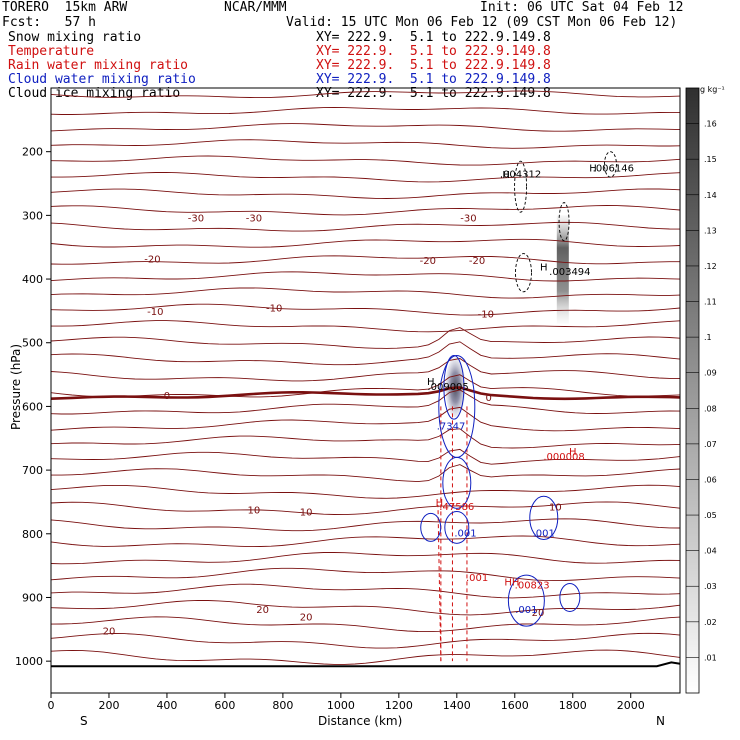 The width and height of the screenshot is (740, 740). What do you see at coordinates (32, 470) in the screenshot?
I see `y-tick-label: 700` at bounding box center [32, 470].